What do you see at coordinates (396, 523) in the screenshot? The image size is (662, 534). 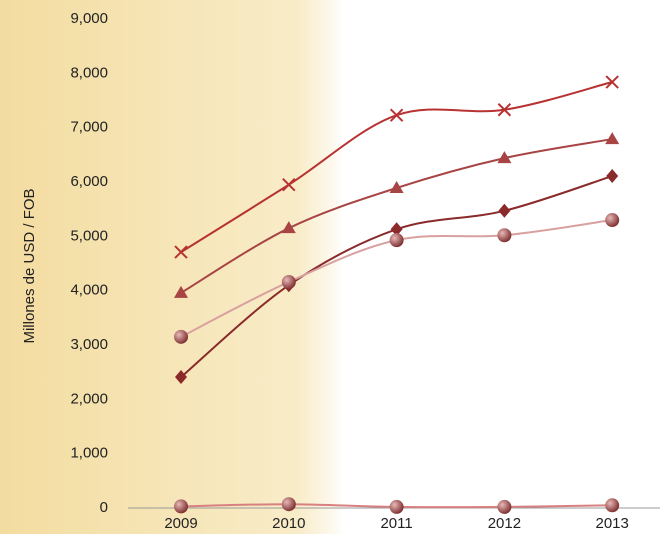 I see `x-tick-label: 2011` at bounding box center [396, 523].